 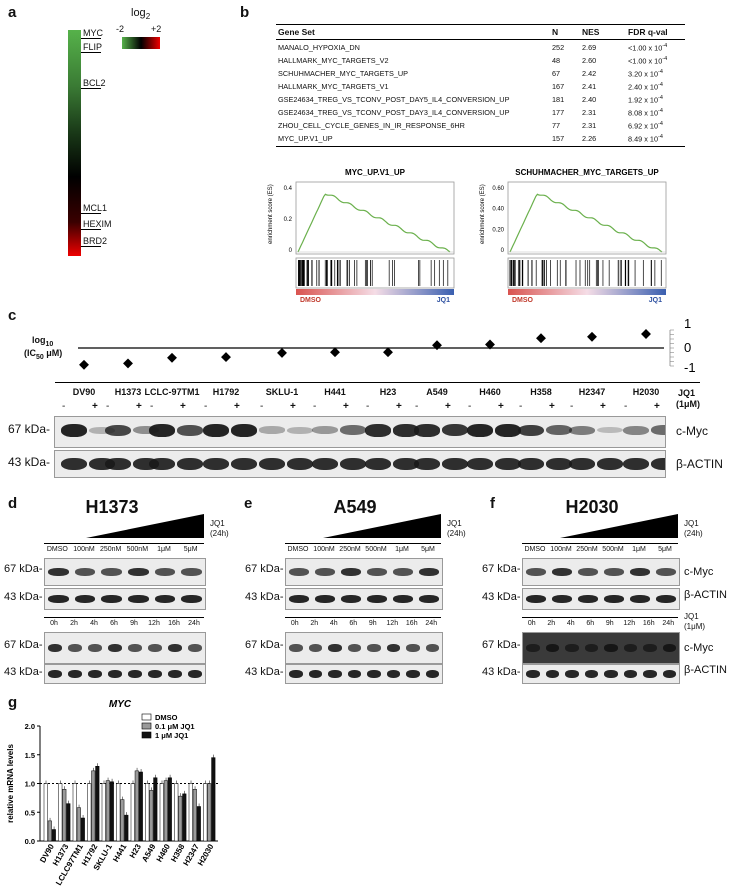 What do you see at coordinates (556, 125) in the screenshot?
I see `table-cell-n: 77` at bounding box center [556, 125].